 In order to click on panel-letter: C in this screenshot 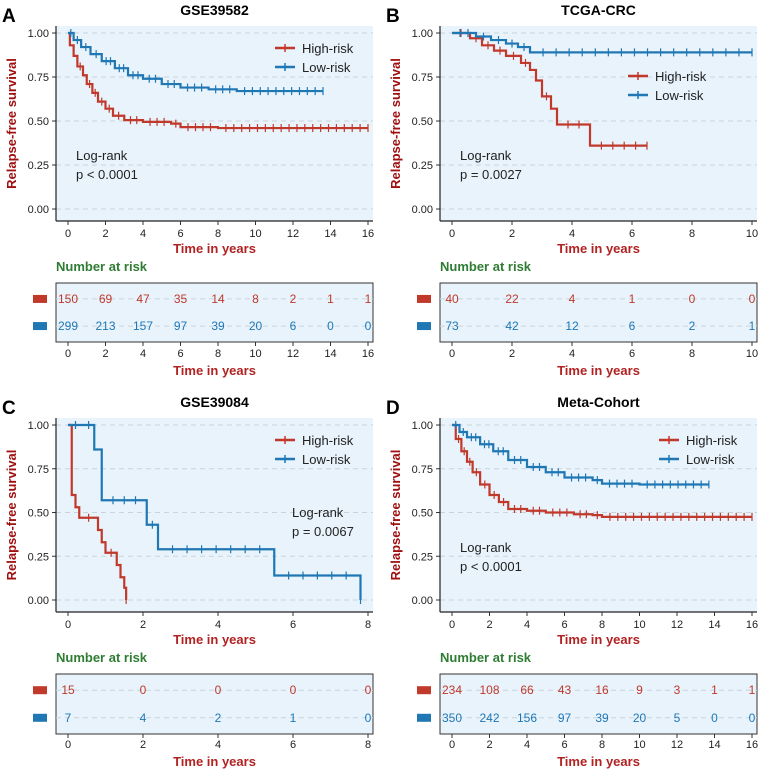, I will do `click(9, 408)`.